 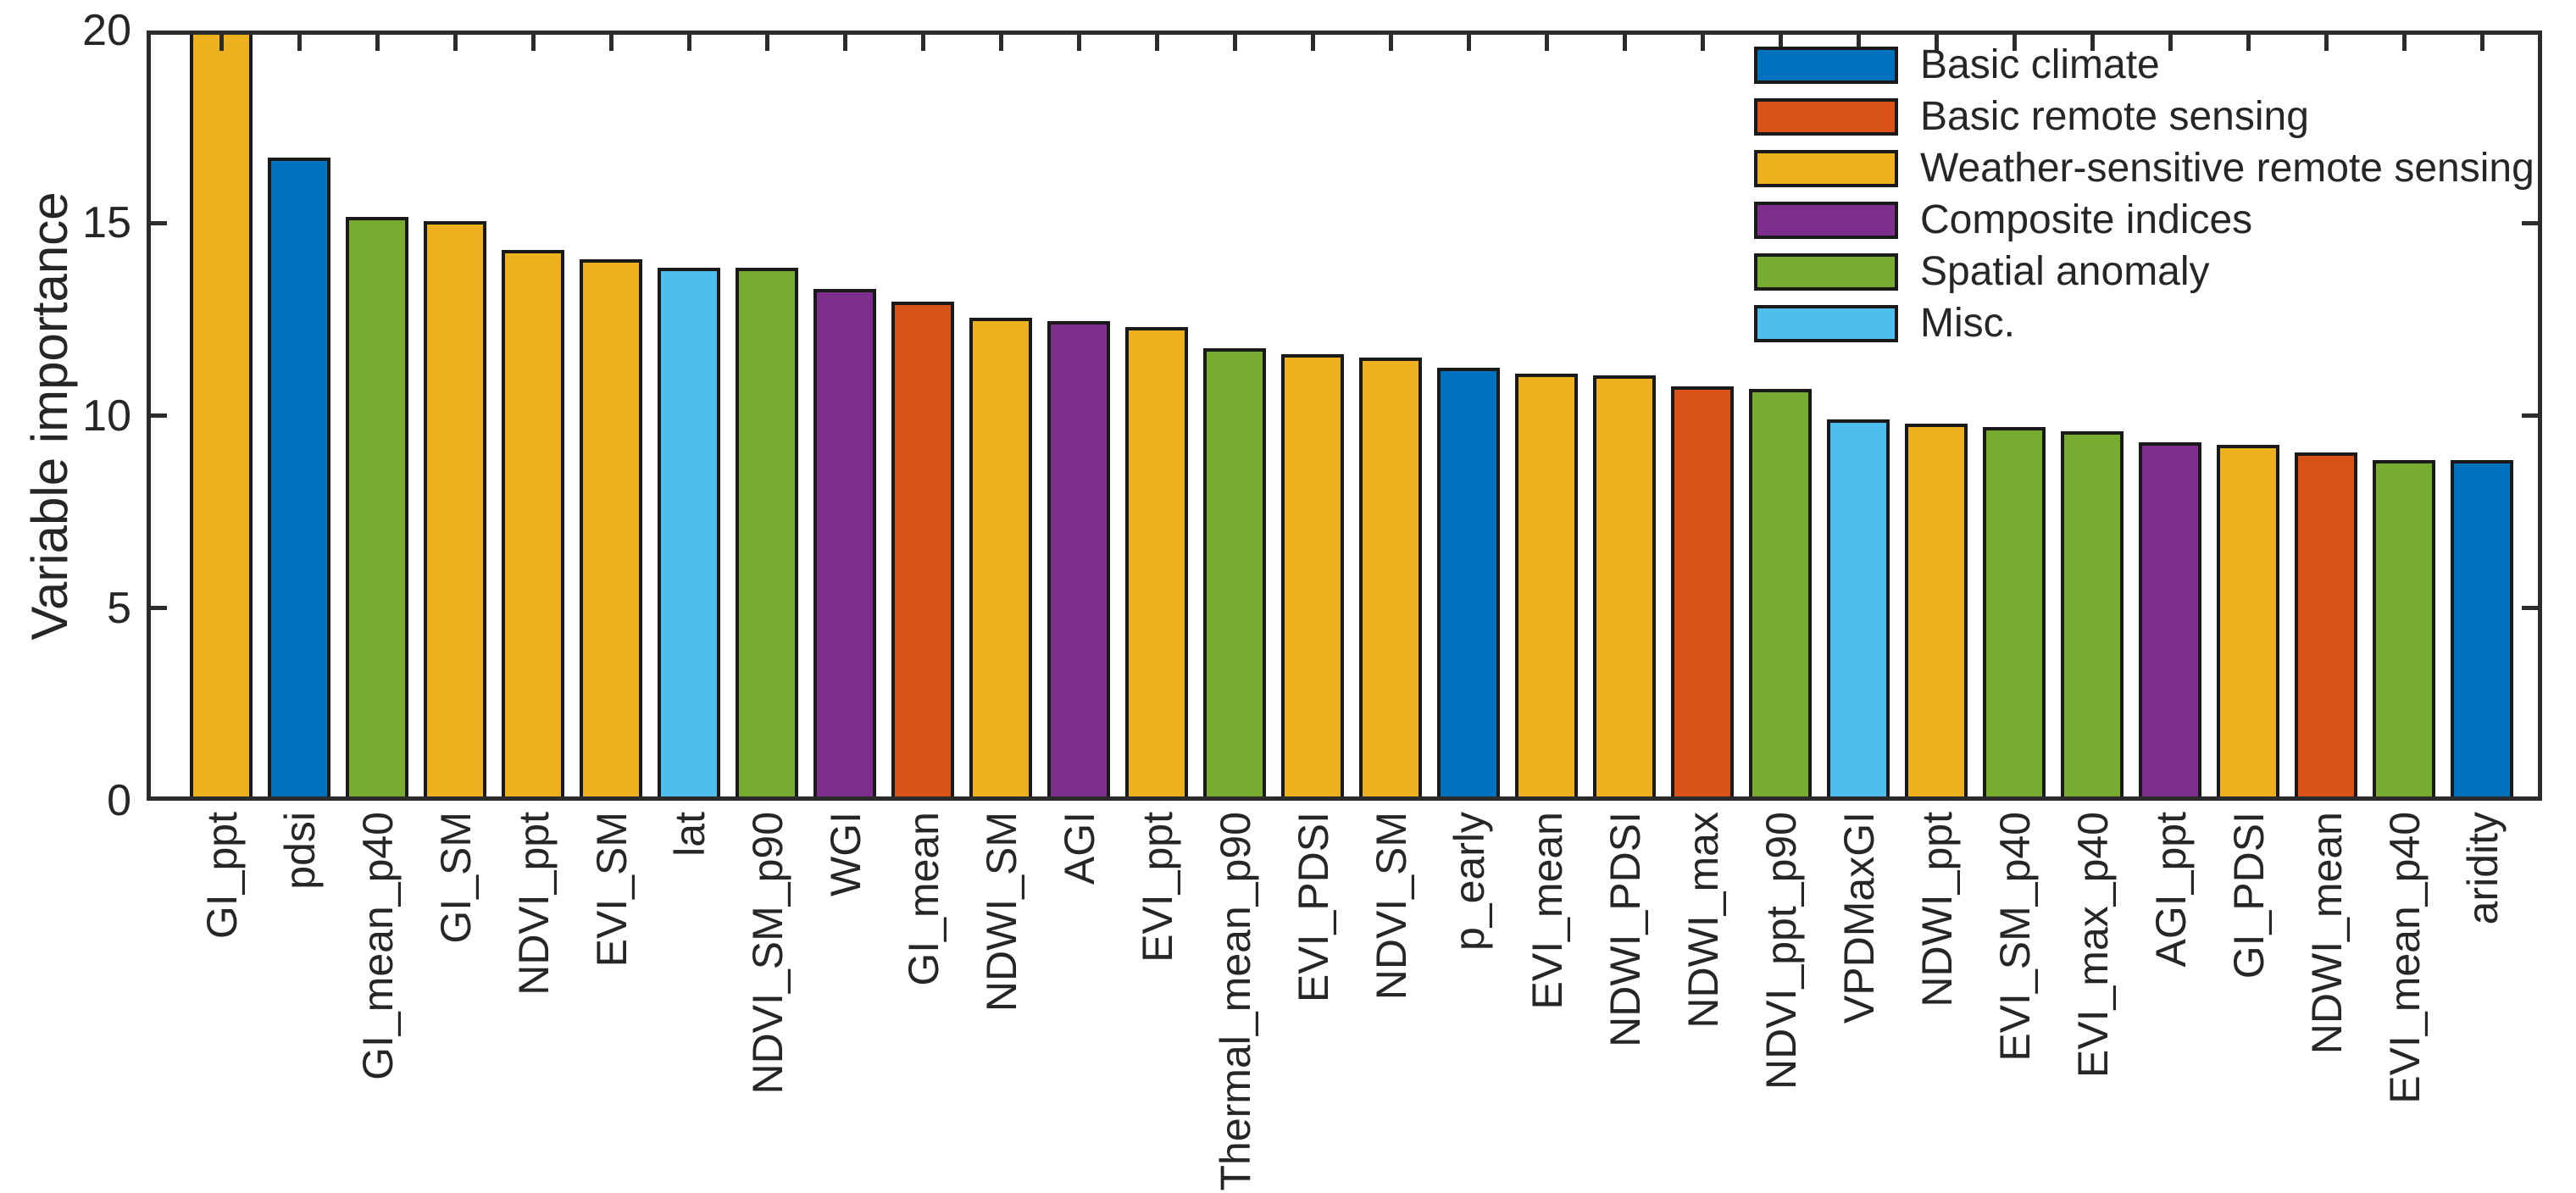 What do you see at coordinates (1235, 1001) in the screenshot?
I see `x-tick-label-text: Thermal_mean_p90` at bounding box center [1235, 1001].